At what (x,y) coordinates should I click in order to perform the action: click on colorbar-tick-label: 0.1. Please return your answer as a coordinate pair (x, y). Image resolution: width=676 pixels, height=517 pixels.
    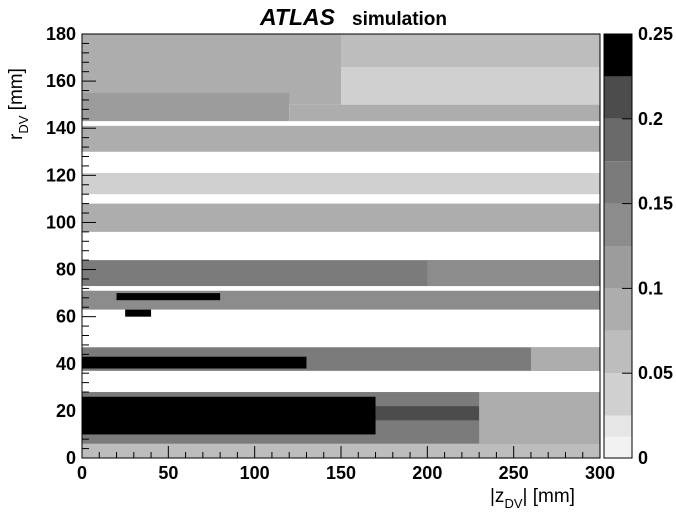
    Looking at the image, I should click on (650, 288).